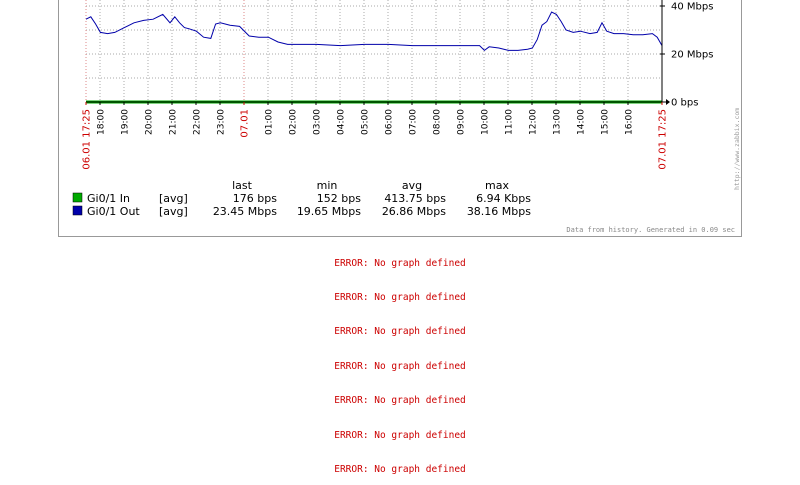  What do you see at coordinates (485, 122) in the screenshot?
I see `x-tick-label: 10:00` at bounding box center [485, 122].